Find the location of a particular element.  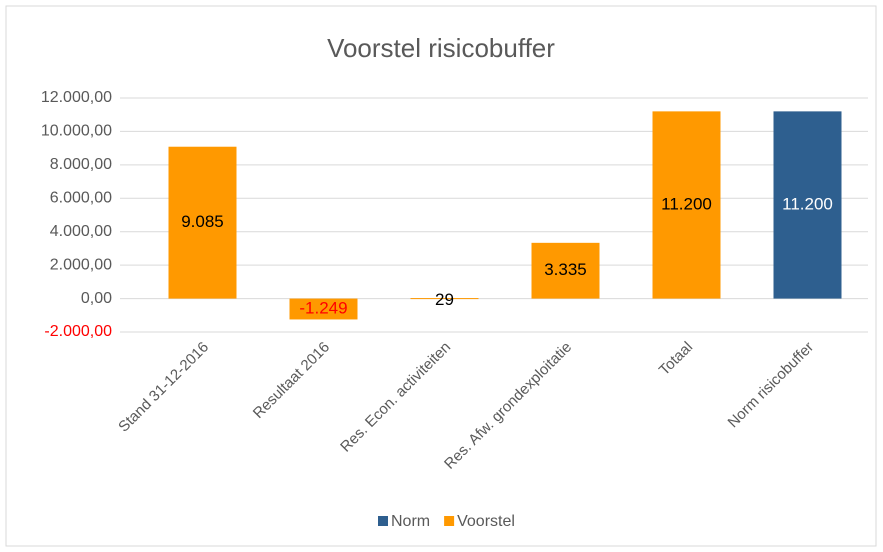

data-label: 9.085 is located at coordinates (202, 221).